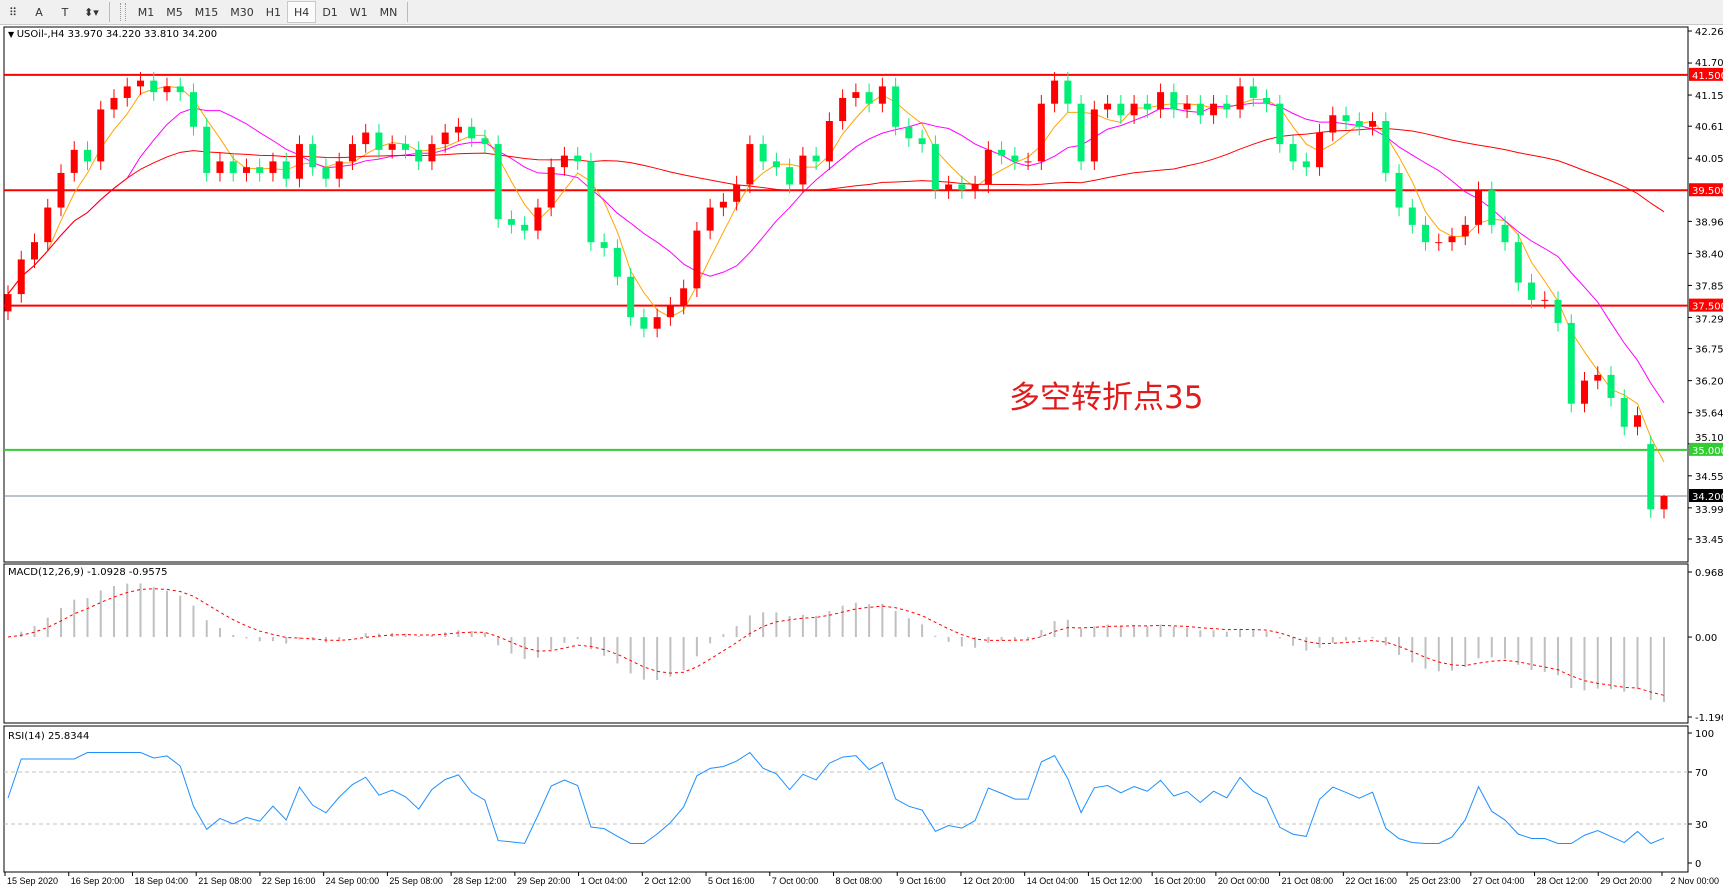  Describe the element at coordinates (416, 881) in the screenshot. I see `x-tick-label: 25 Sep 08:00` at that location.